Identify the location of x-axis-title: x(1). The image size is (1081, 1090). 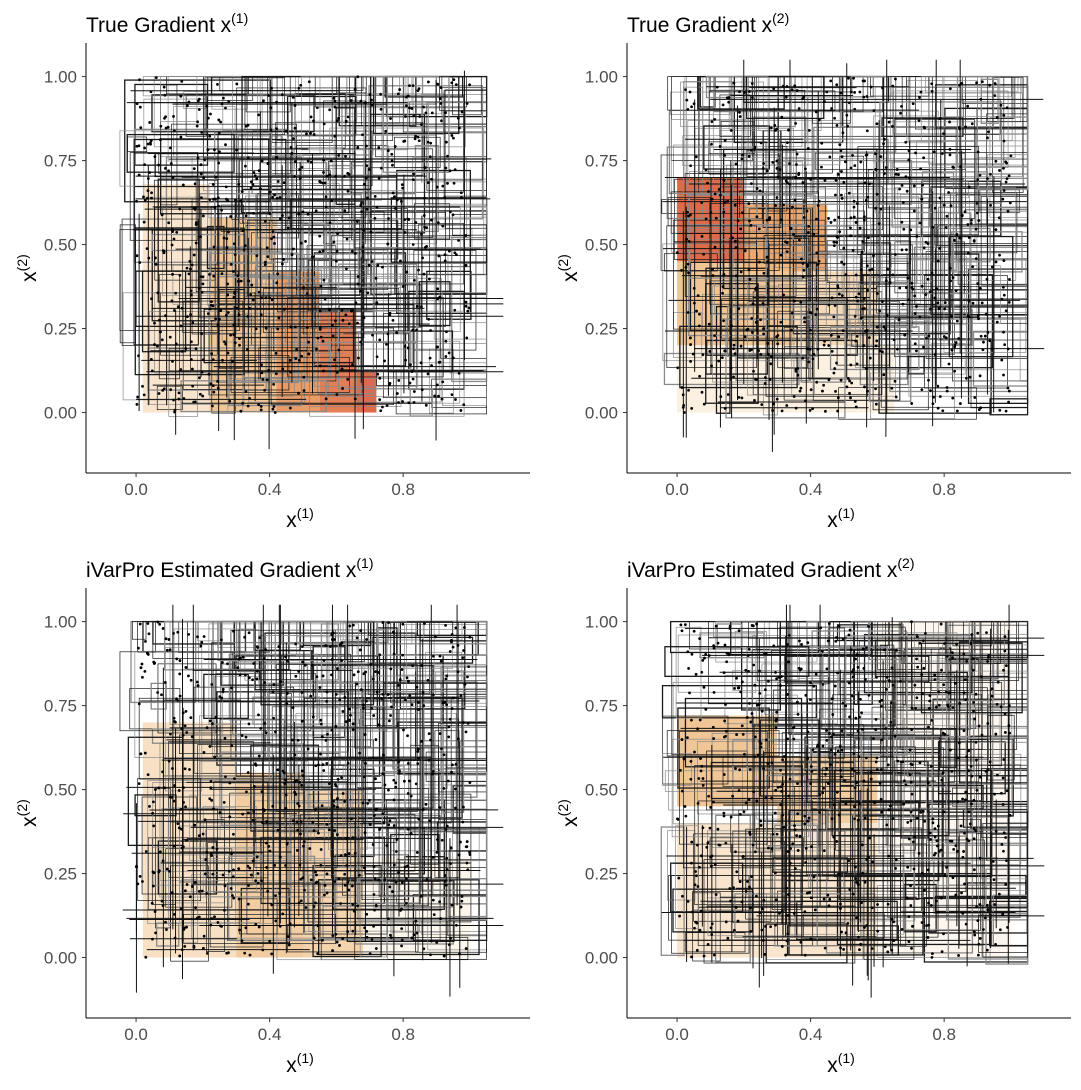
(300, 518).